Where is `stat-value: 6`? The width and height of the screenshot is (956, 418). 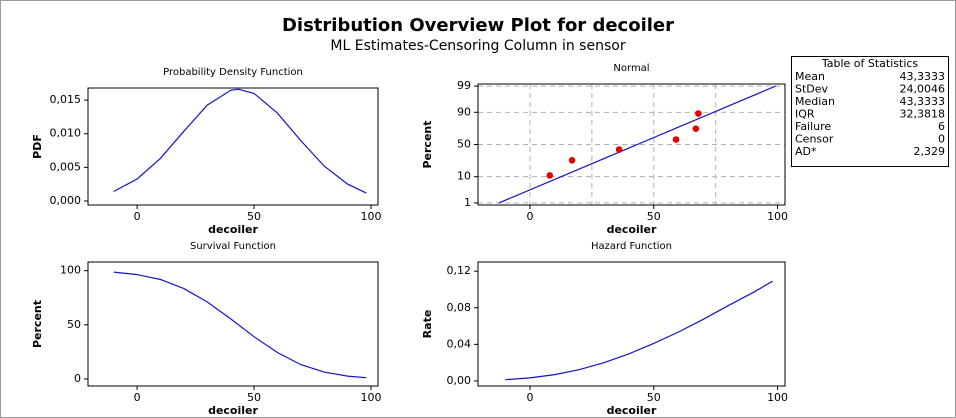
stat-value: 6 is located at coordinates (941, 126).